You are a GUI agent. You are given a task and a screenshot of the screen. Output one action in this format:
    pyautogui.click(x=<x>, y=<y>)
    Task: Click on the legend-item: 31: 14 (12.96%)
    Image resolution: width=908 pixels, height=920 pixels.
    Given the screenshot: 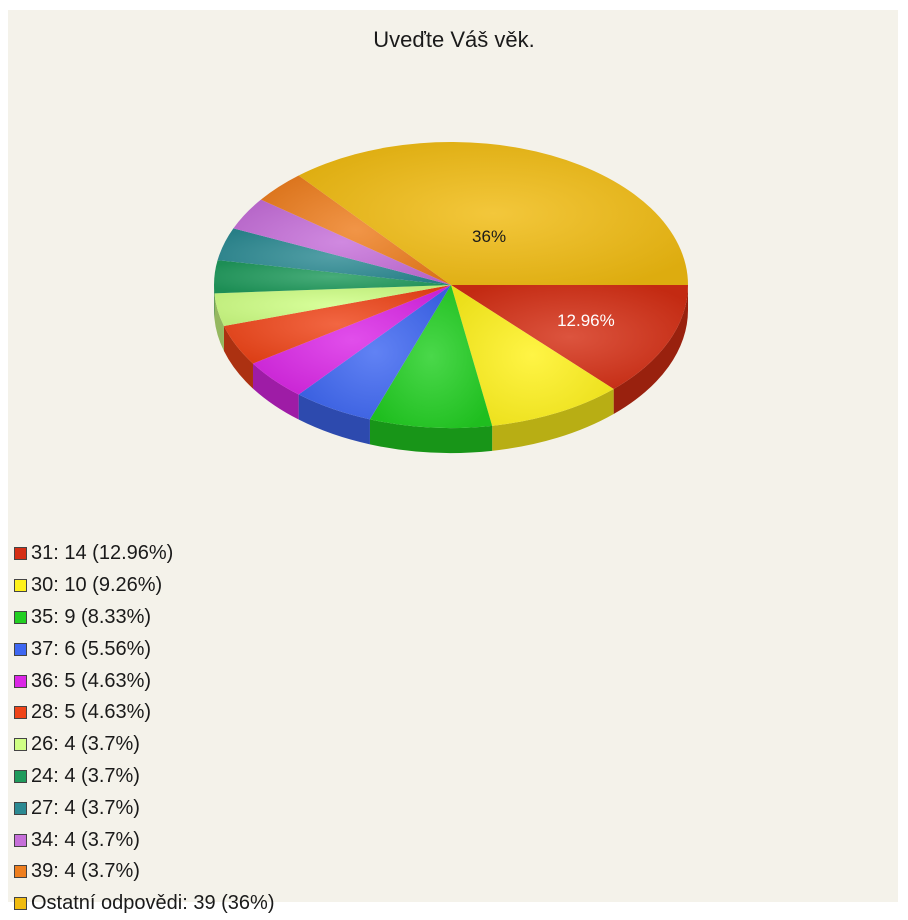 What is the action you would take?
    pyautogui.click(x=144, y=554)
    